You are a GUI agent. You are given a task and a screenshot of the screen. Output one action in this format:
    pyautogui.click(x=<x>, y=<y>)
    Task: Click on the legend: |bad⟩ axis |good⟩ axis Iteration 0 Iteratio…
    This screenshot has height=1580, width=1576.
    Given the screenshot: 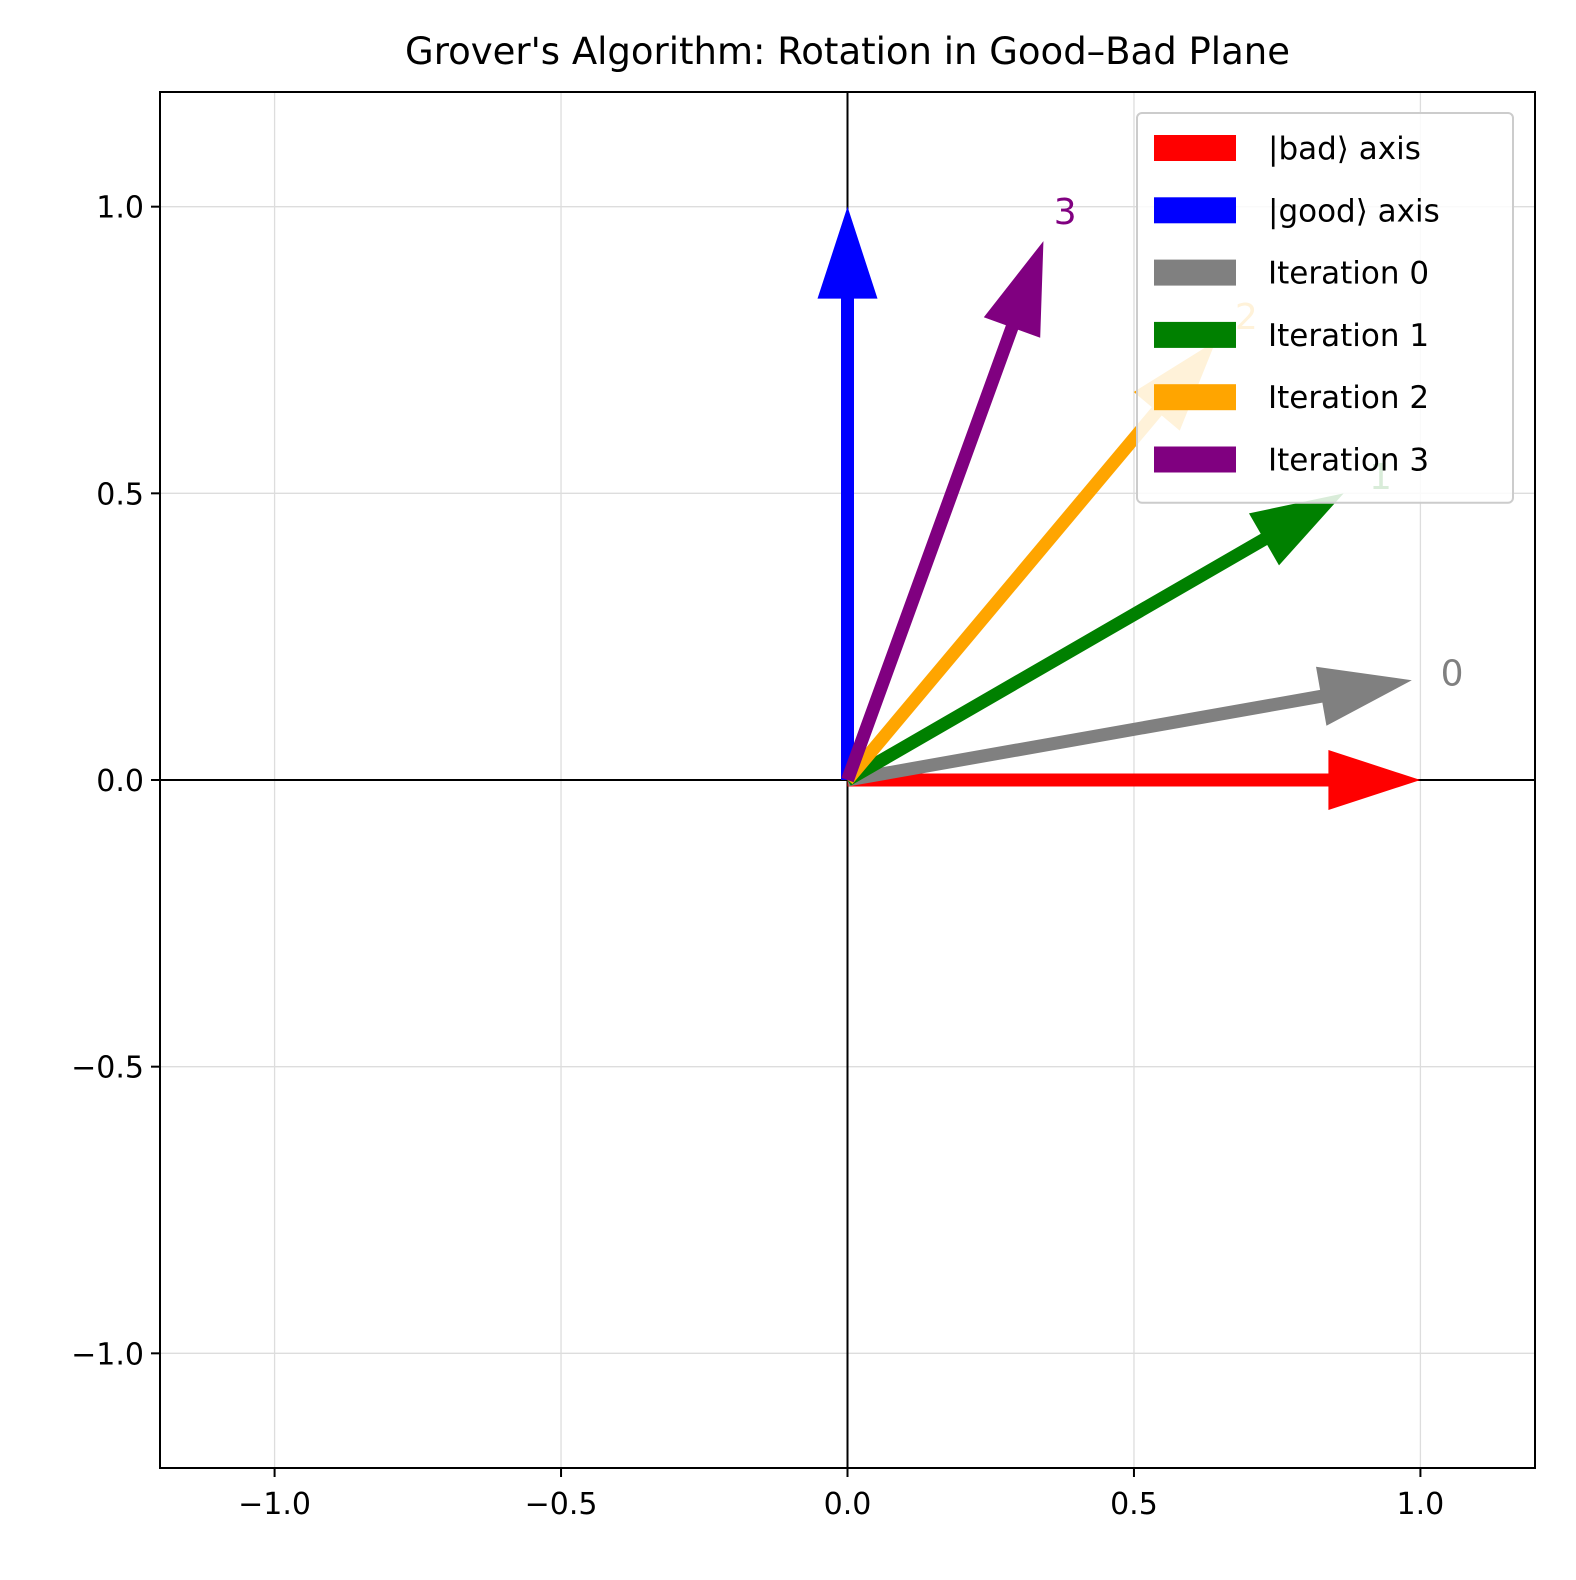 What is the action you would take?
    pyautogui.click(x=1325, y=308)
    